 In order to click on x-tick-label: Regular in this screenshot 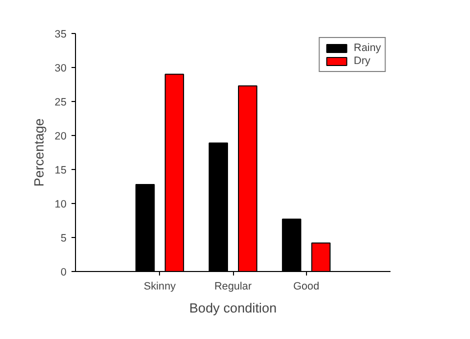, I will do `click(233, 286)`.